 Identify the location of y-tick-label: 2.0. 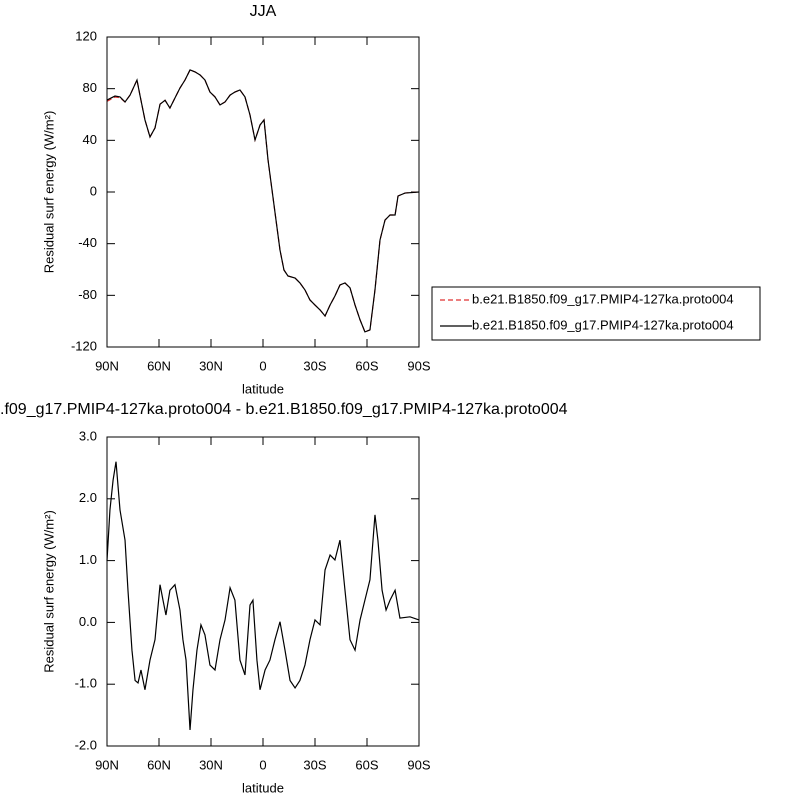
(88, 497).